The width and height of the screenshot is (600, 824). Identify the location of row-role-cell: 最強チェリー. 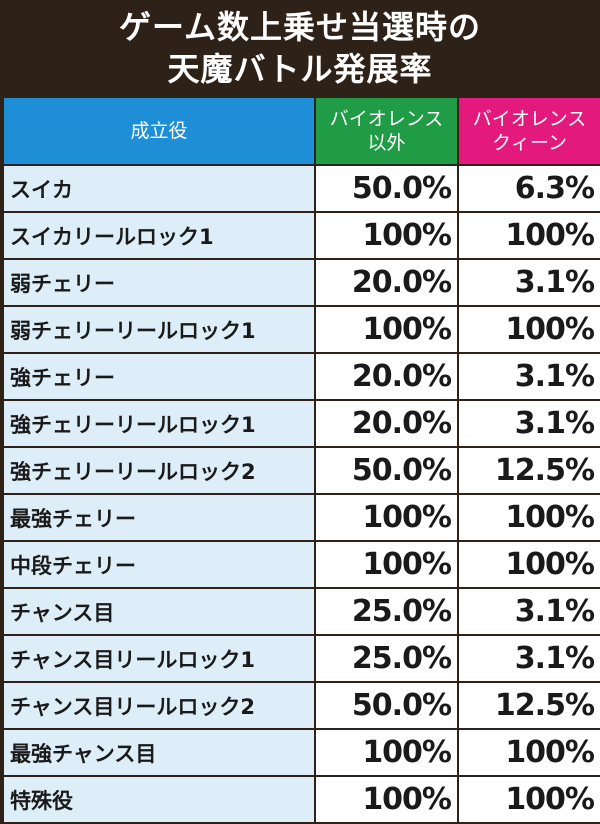
(159, 517).